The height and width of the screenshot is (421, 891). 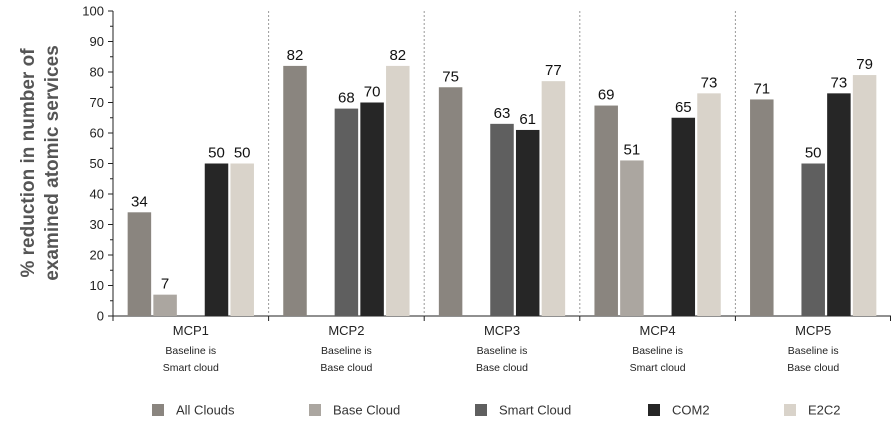 What do you see at coordinates (606, 95) in the screenshot?
I see `data-label: 69` at bounding box center [606, 95].